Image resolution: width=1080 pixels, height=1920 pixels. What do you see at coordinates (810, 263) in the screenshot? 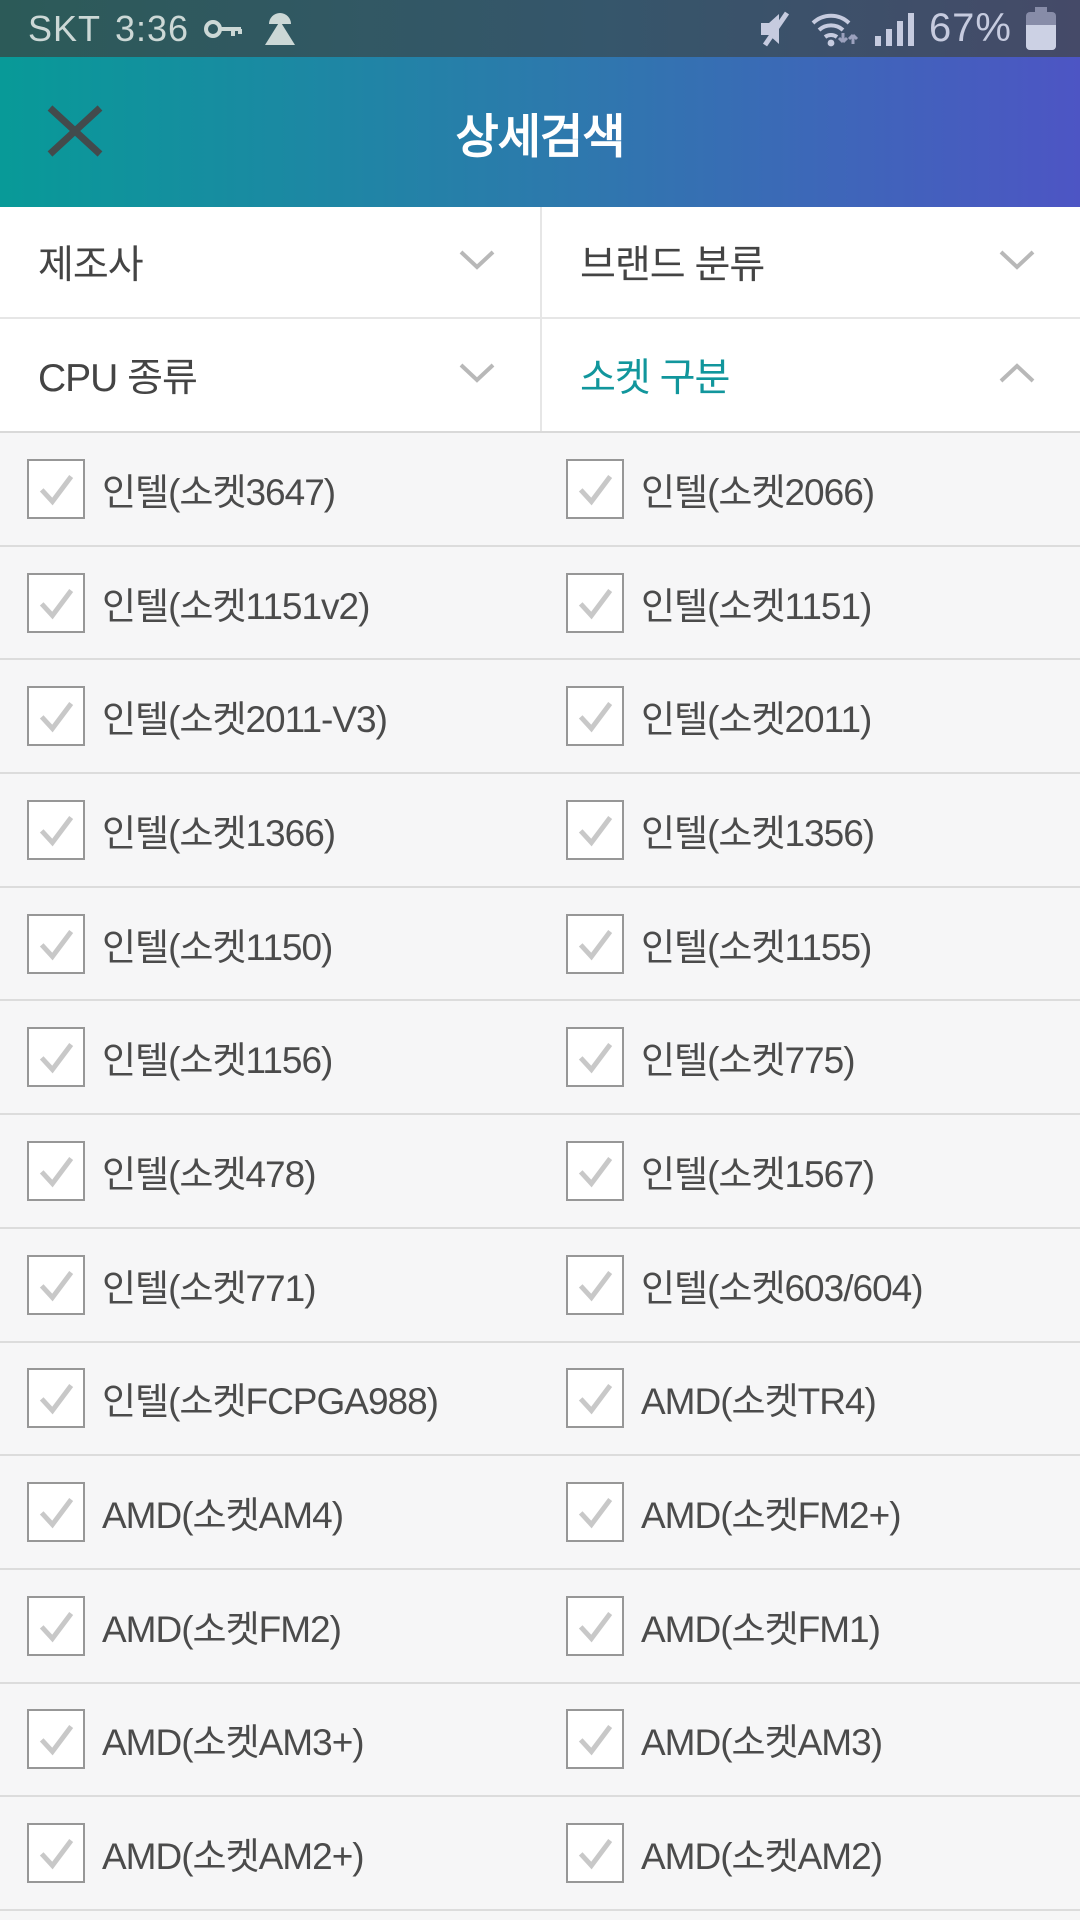
I see `filter-cell-brand-class: 브랜드 분류` at bounding box center [810, 263].